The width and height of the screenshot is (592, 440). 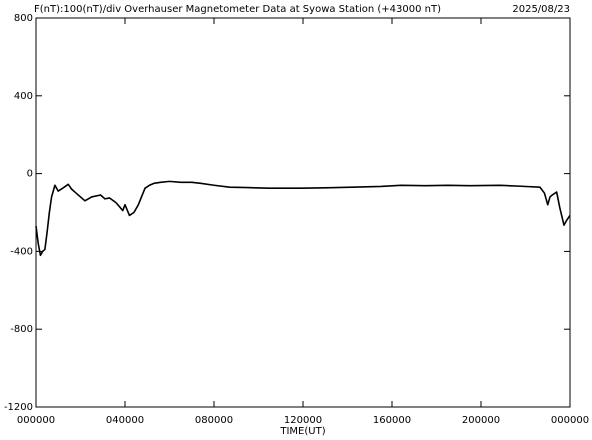 I want to click on x-tick-label: 160000, so click(x=392, y=420).